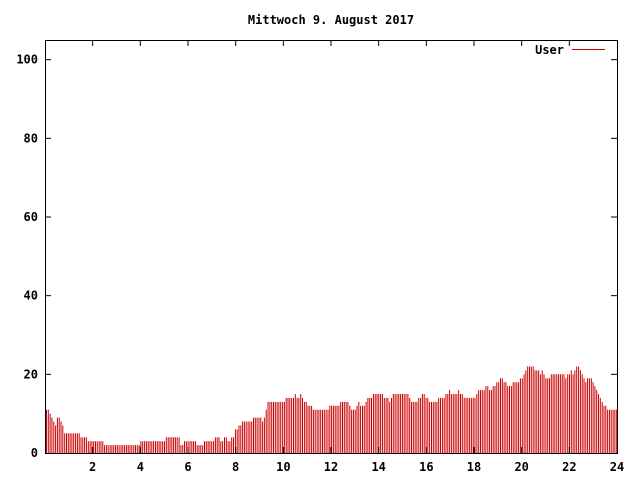 This screenshot has width=640, height=480. I want to click on x-tick-label: 14, so click(378, 467).